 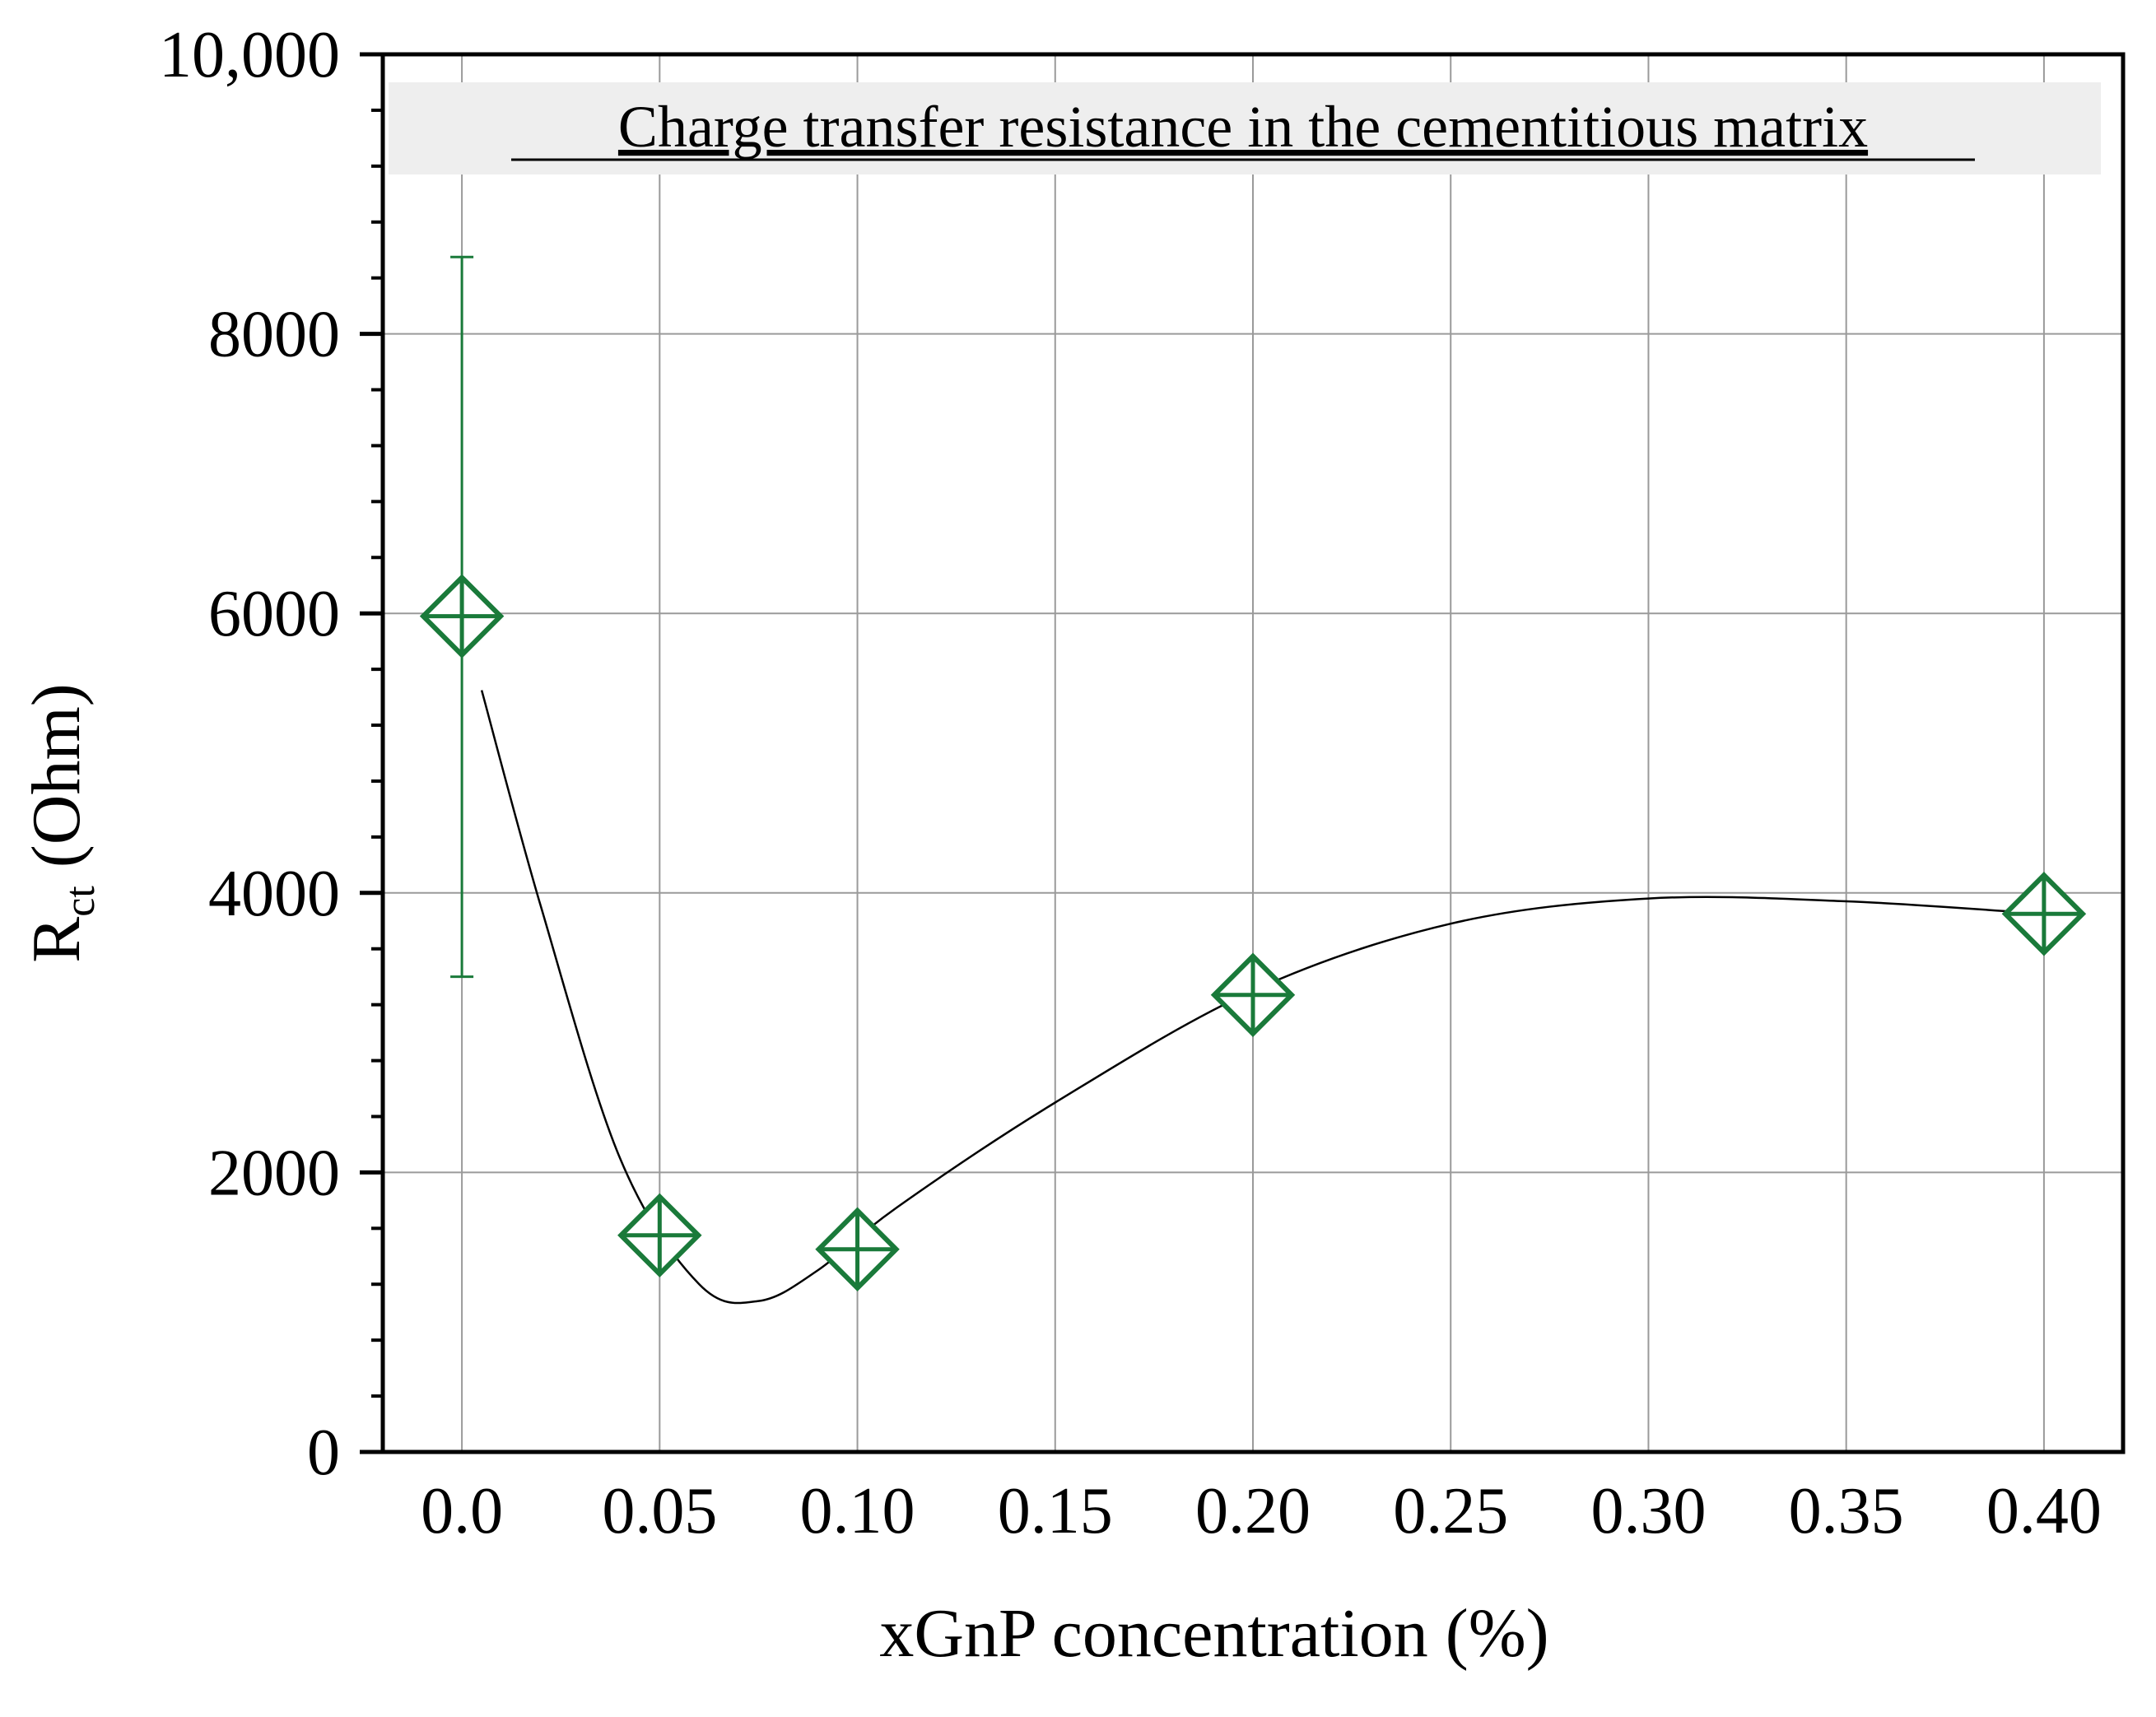 I want to click on x-tick-label: 0.0, so click(x=462, y=1511).